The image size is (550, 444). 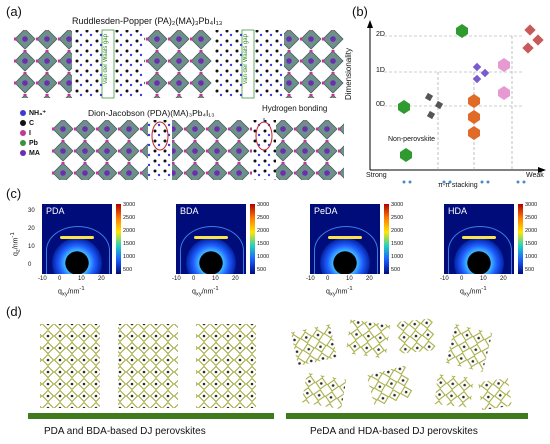 What do you see at coordinates (23, 133) in the screenshot?
I see `i-swatch` at bounding box center [23, 133].